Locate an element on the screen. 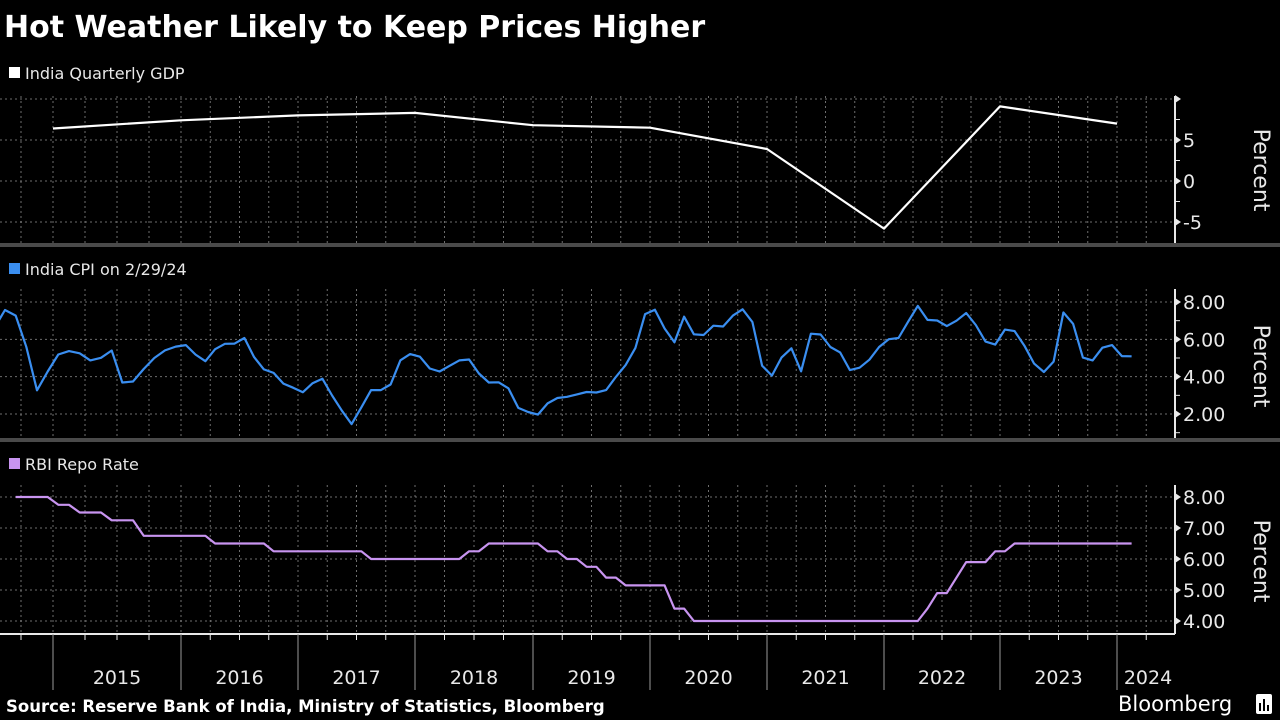 The image size is (1280, 720). x-tick-label: 2024 is located at coordinates (1148, 678).